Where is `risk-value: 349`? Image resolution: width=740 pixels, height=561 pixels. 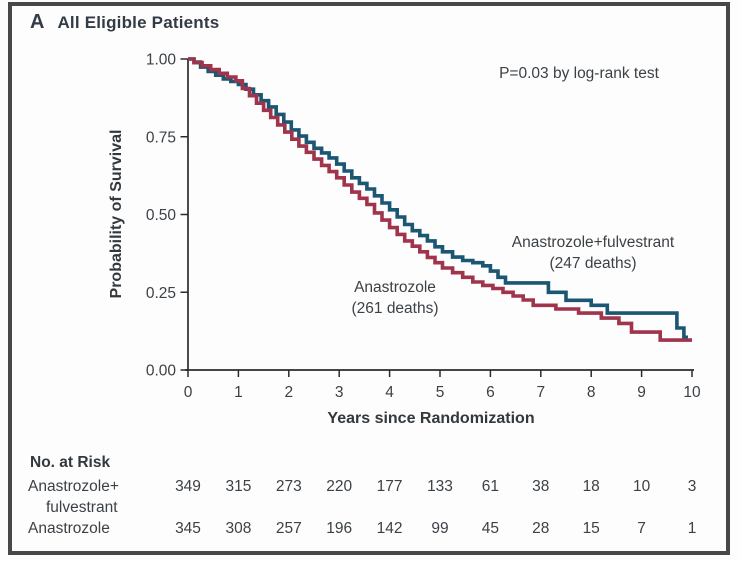
risk-value: 349 is located at coordinates (188, 486).